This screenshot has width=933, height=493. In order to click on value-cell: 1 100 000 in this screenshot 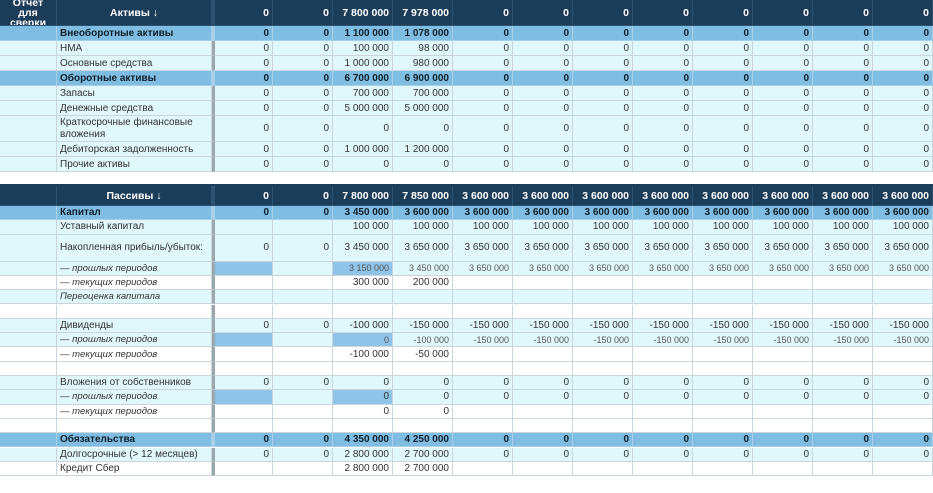, I will do `click(363, 33)`.